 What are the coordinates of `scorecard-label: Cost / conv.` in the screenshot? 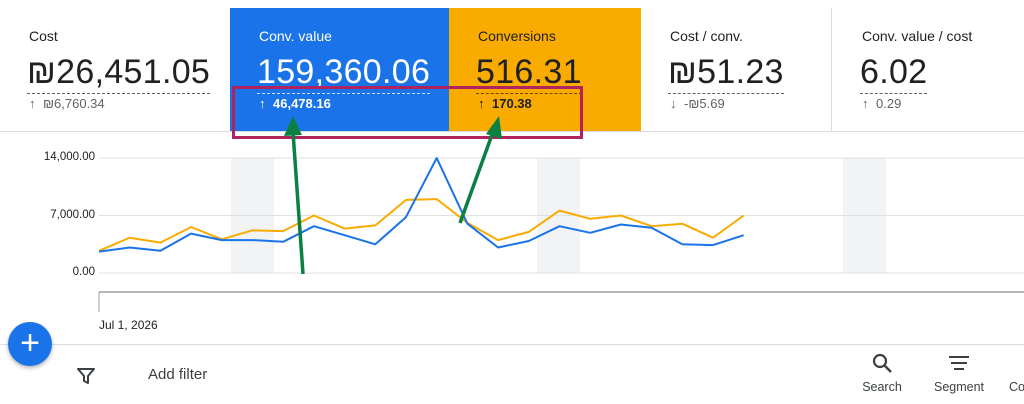 It's located at (706, 36).